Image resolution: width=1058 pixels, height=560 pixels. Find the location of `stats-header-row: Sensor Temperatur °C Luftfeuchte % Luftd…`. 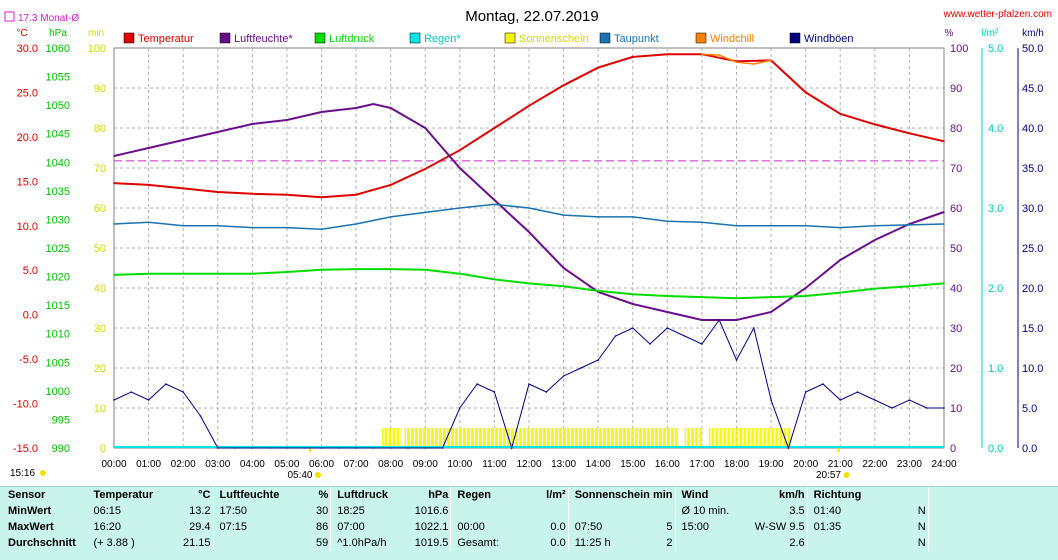

stats-header-row: Sensor Temperatur °C Luftfeuchte % Luftd… is located at coordinates (529, 495).